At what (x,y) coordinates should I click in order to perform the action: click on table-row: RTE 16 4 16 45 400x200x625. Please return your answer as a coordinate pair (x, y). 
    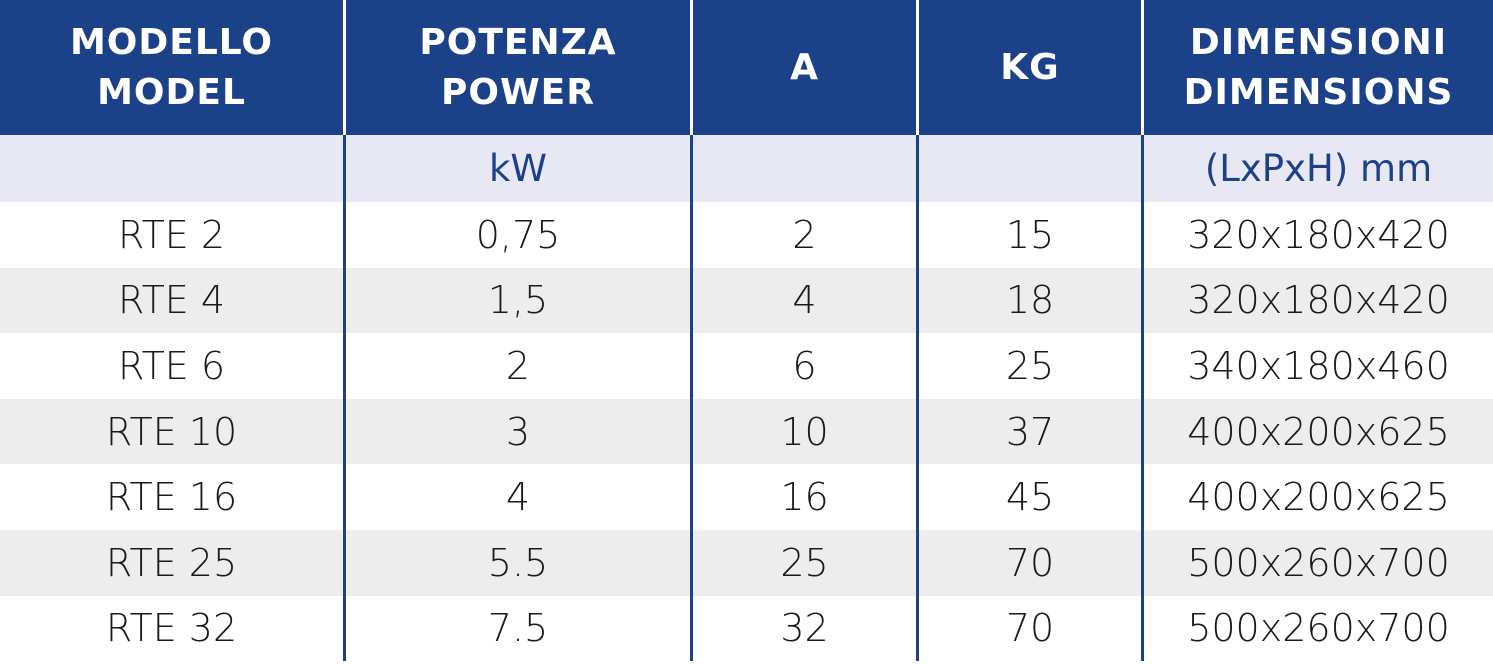
    Looking at the image, I should click on (746, 497).